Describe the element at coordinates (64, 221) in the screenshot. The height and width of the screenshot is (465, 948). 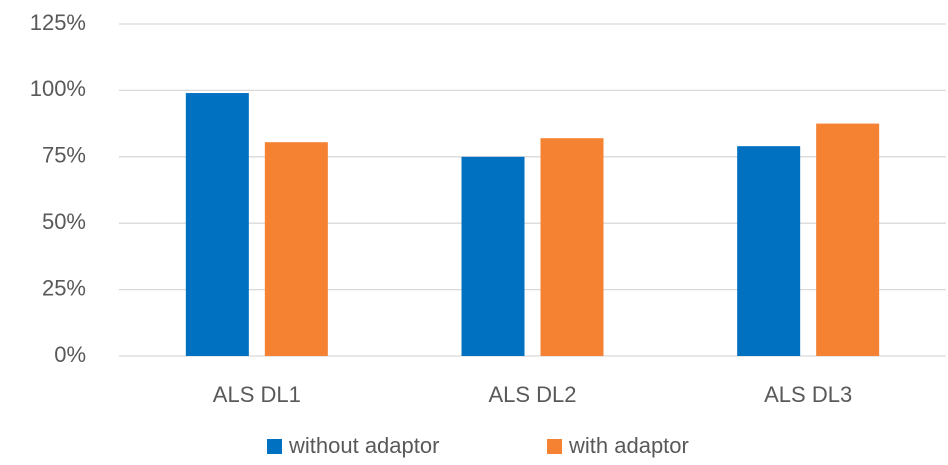
I see `y-tick-label: 50%` at that location.